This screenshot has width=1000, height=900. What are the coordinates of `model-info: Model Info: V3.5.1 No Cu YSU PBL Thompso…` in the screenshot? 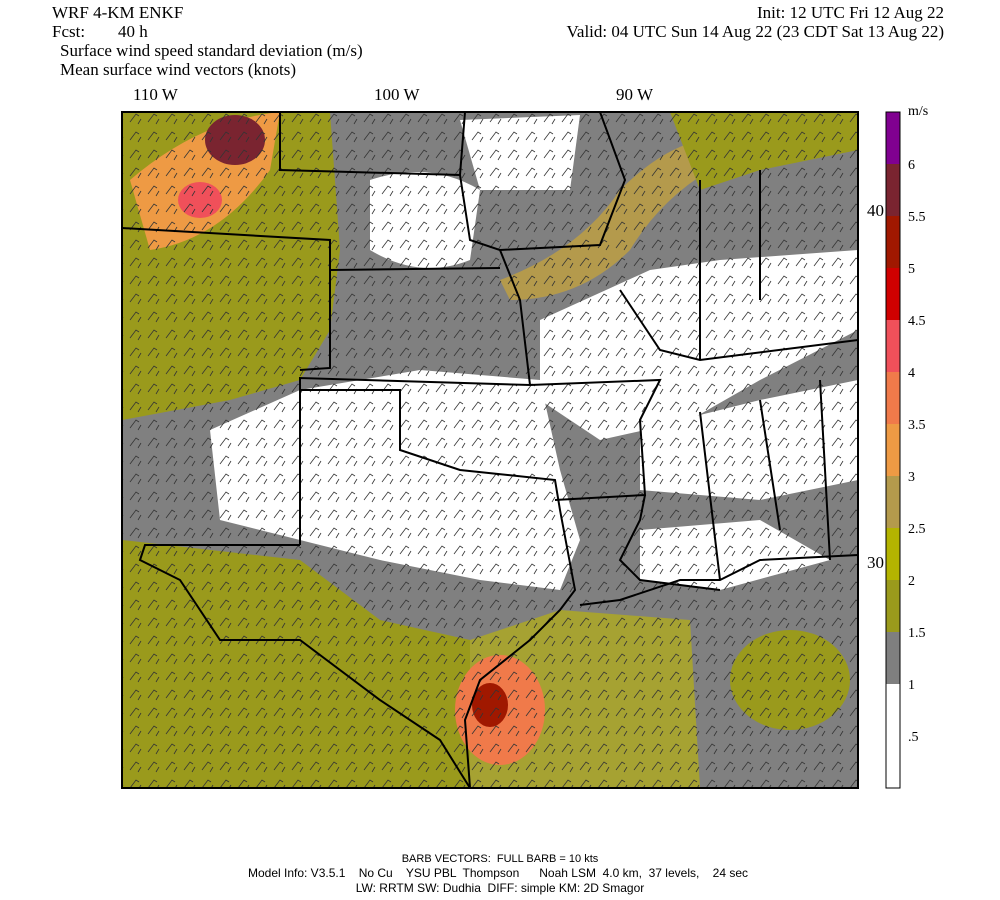 It's located at (498, 873).